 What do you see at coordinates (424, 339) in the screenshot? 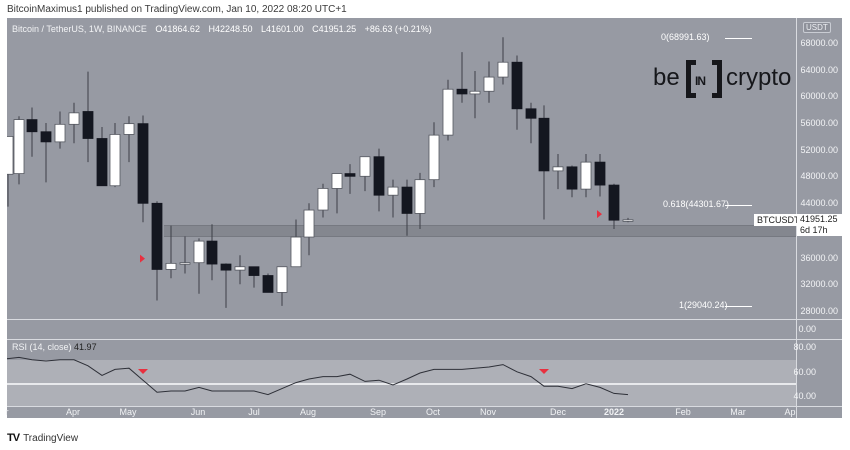
I see `rsi-pane-top-border` at bounding box center [424, 339].